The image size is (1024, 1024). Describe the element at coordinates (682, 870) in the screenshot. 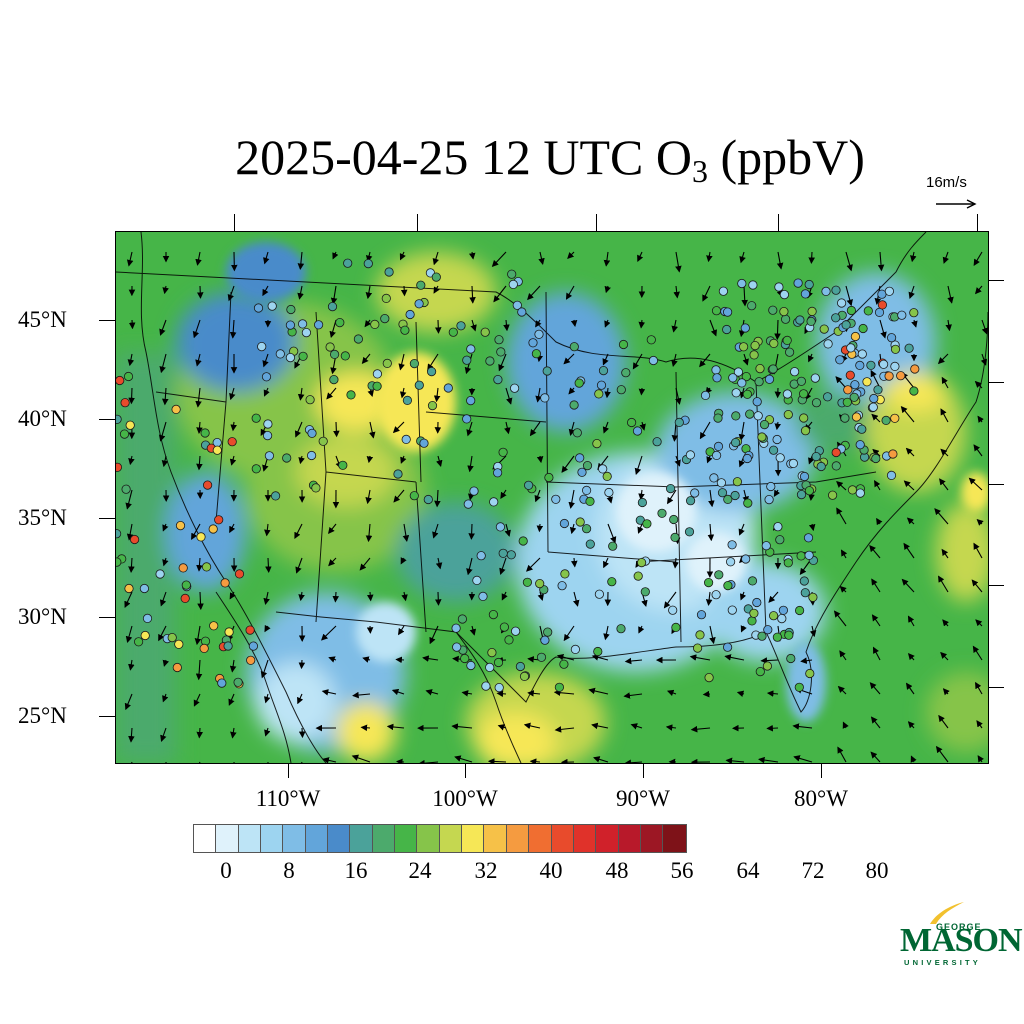

I see `colorbar-tick-label: 56` at that location.